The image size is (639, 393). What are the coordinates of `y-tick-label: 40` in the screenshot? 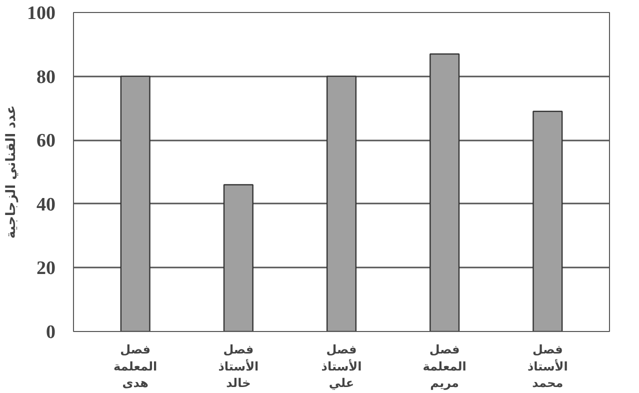 It's located at (46, 205).